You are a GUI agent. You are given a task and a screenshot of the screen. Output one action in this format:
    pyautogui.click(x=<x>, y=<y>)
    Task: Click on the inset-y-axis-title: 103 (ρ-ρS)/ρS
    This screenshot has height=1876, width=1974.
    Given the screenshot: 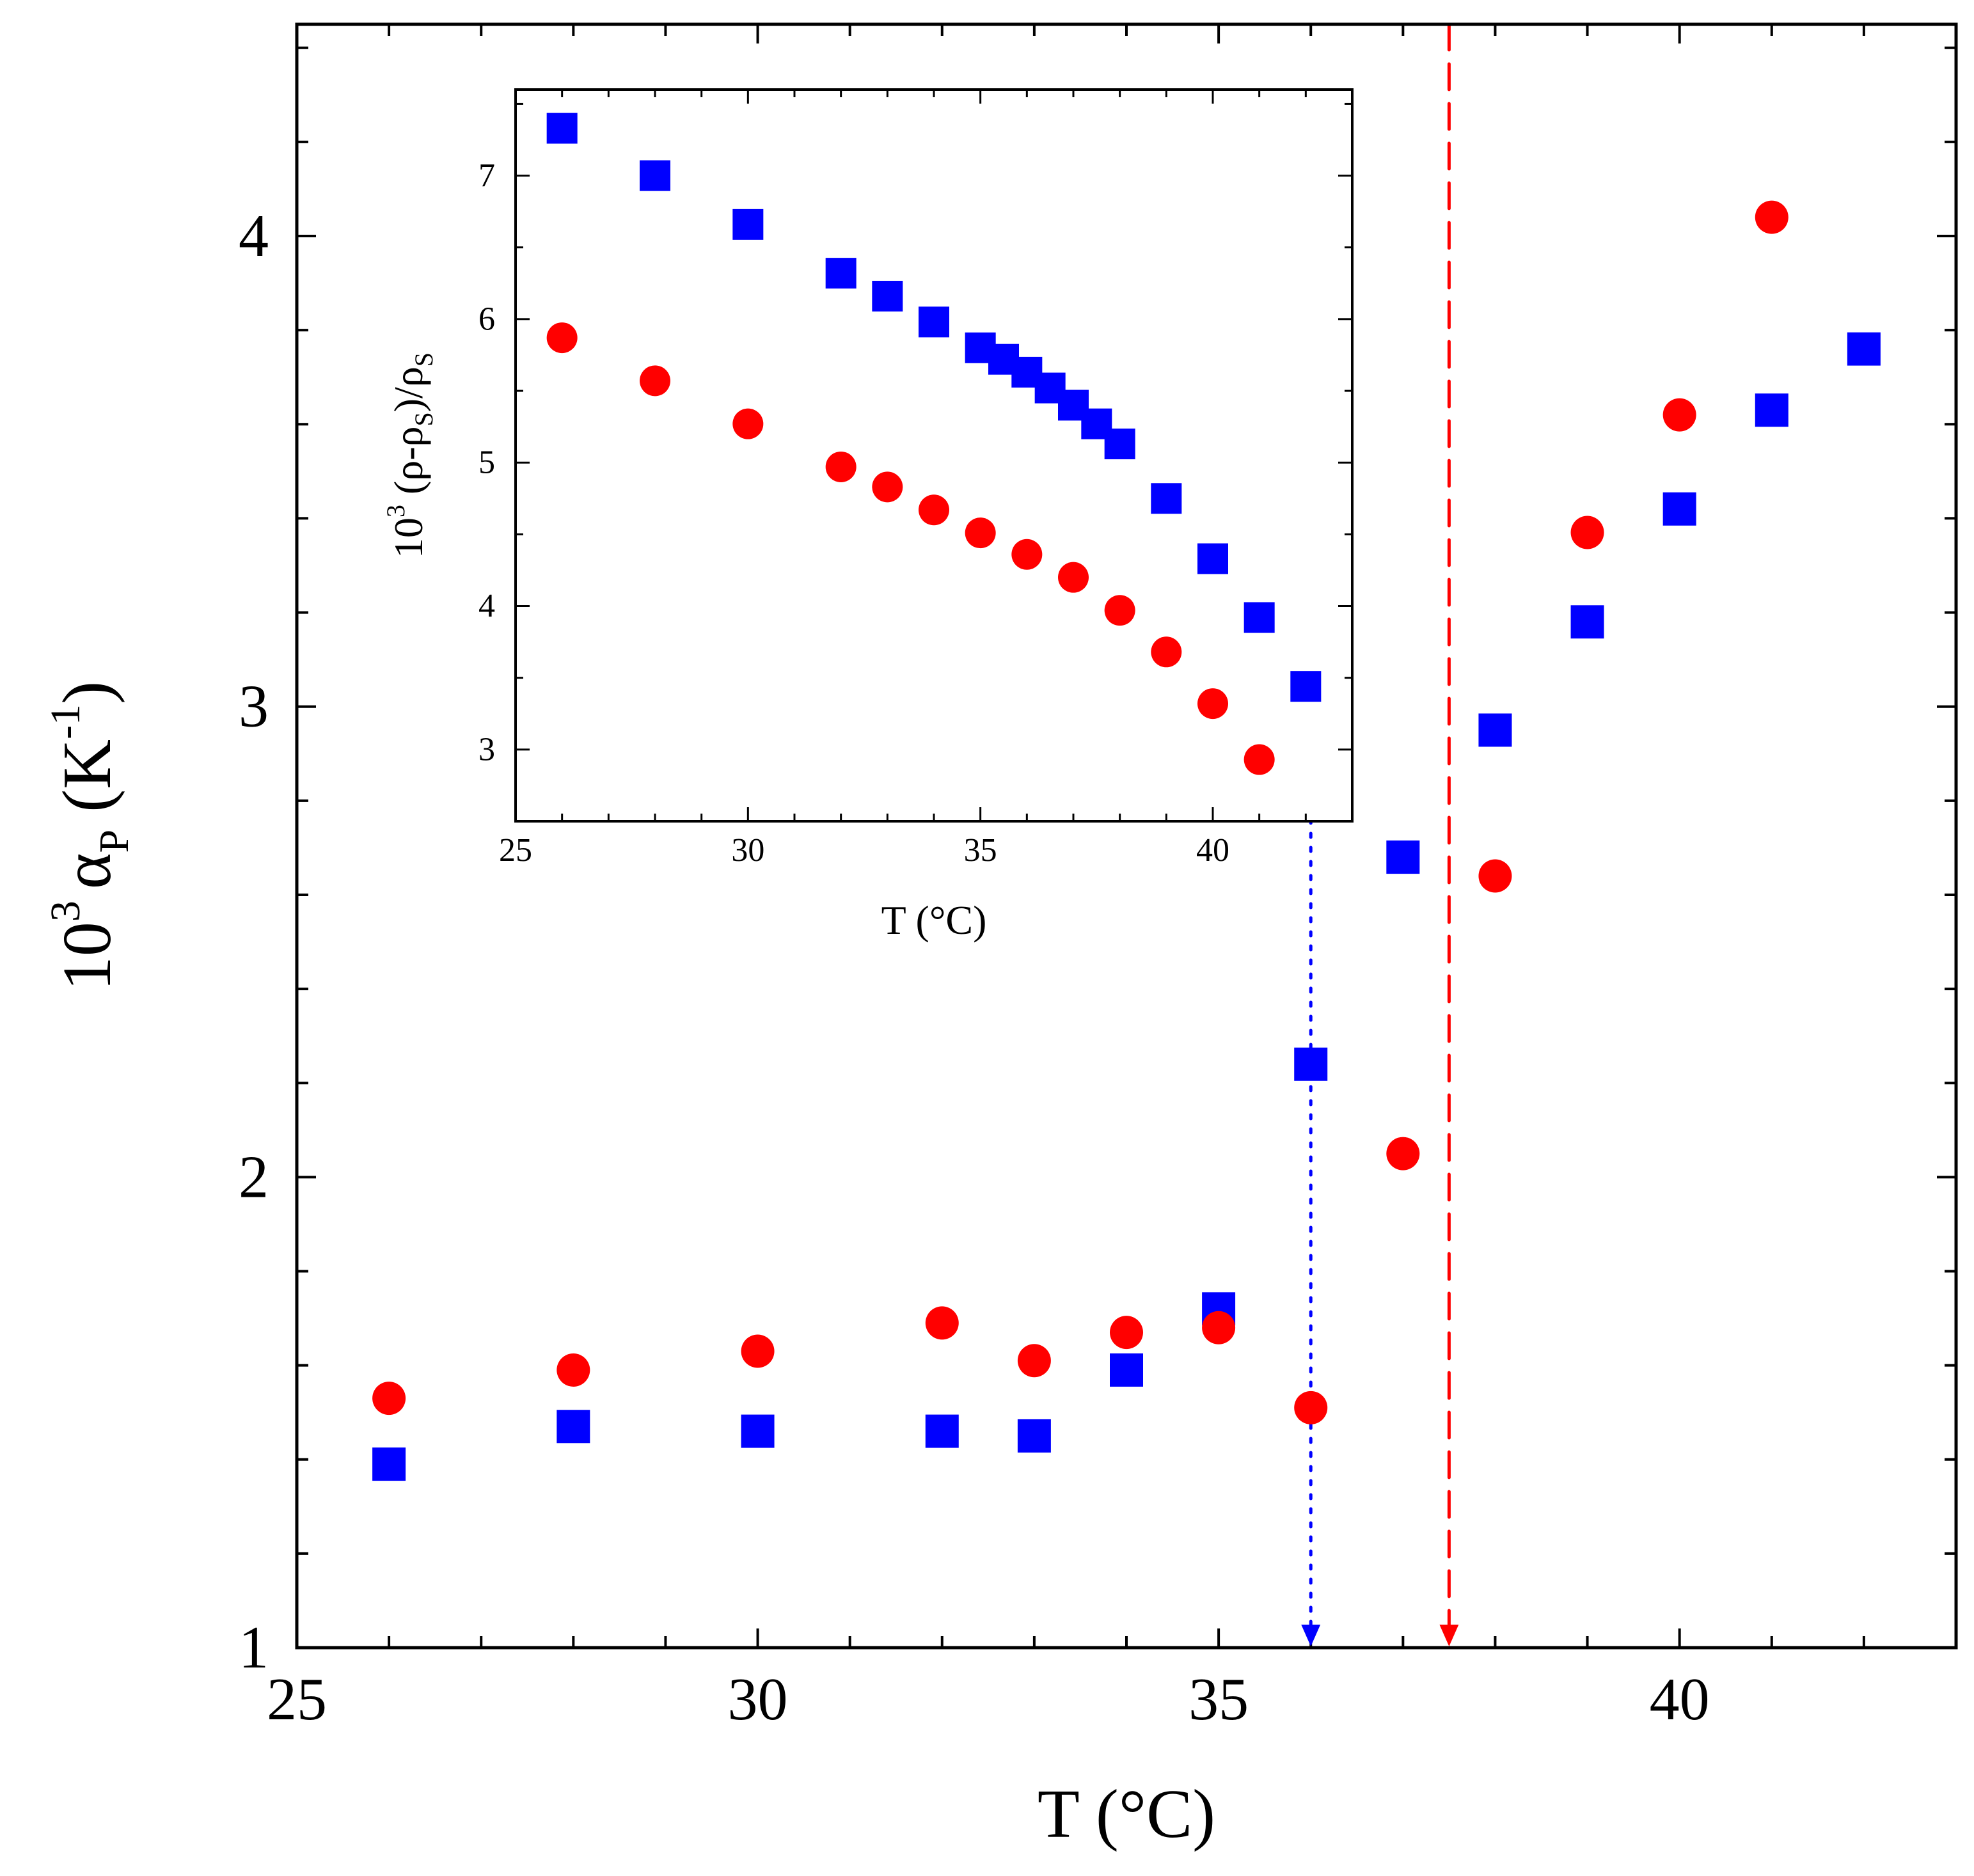 What is the action you would take?
    pyautogui.click(x=409, y=455)
    